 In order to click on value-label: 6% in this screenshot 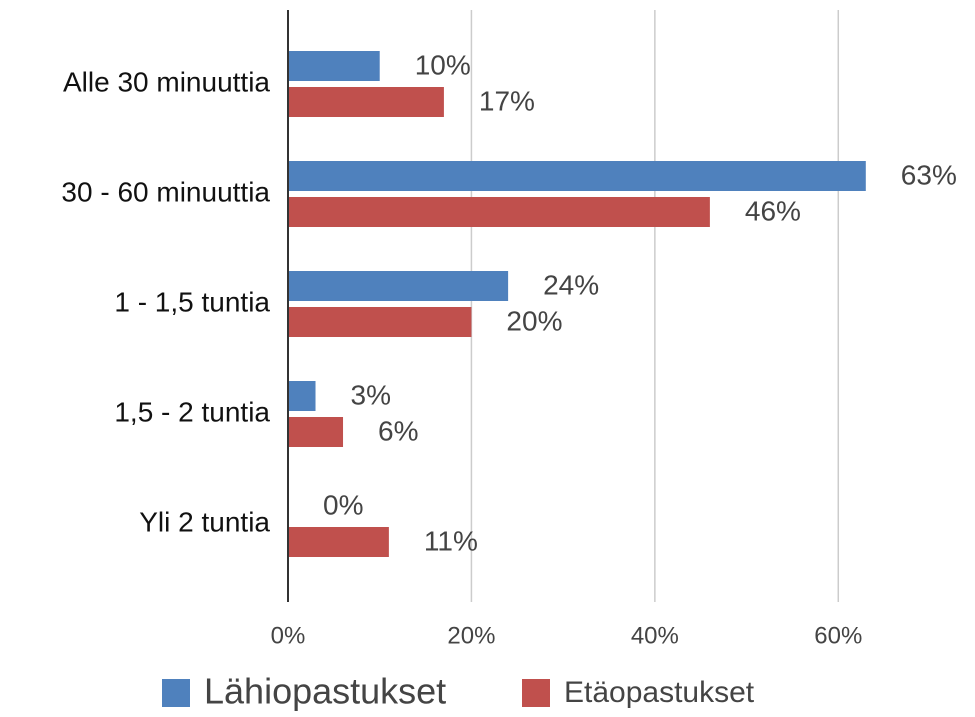, I will do `click(398, 430)`.